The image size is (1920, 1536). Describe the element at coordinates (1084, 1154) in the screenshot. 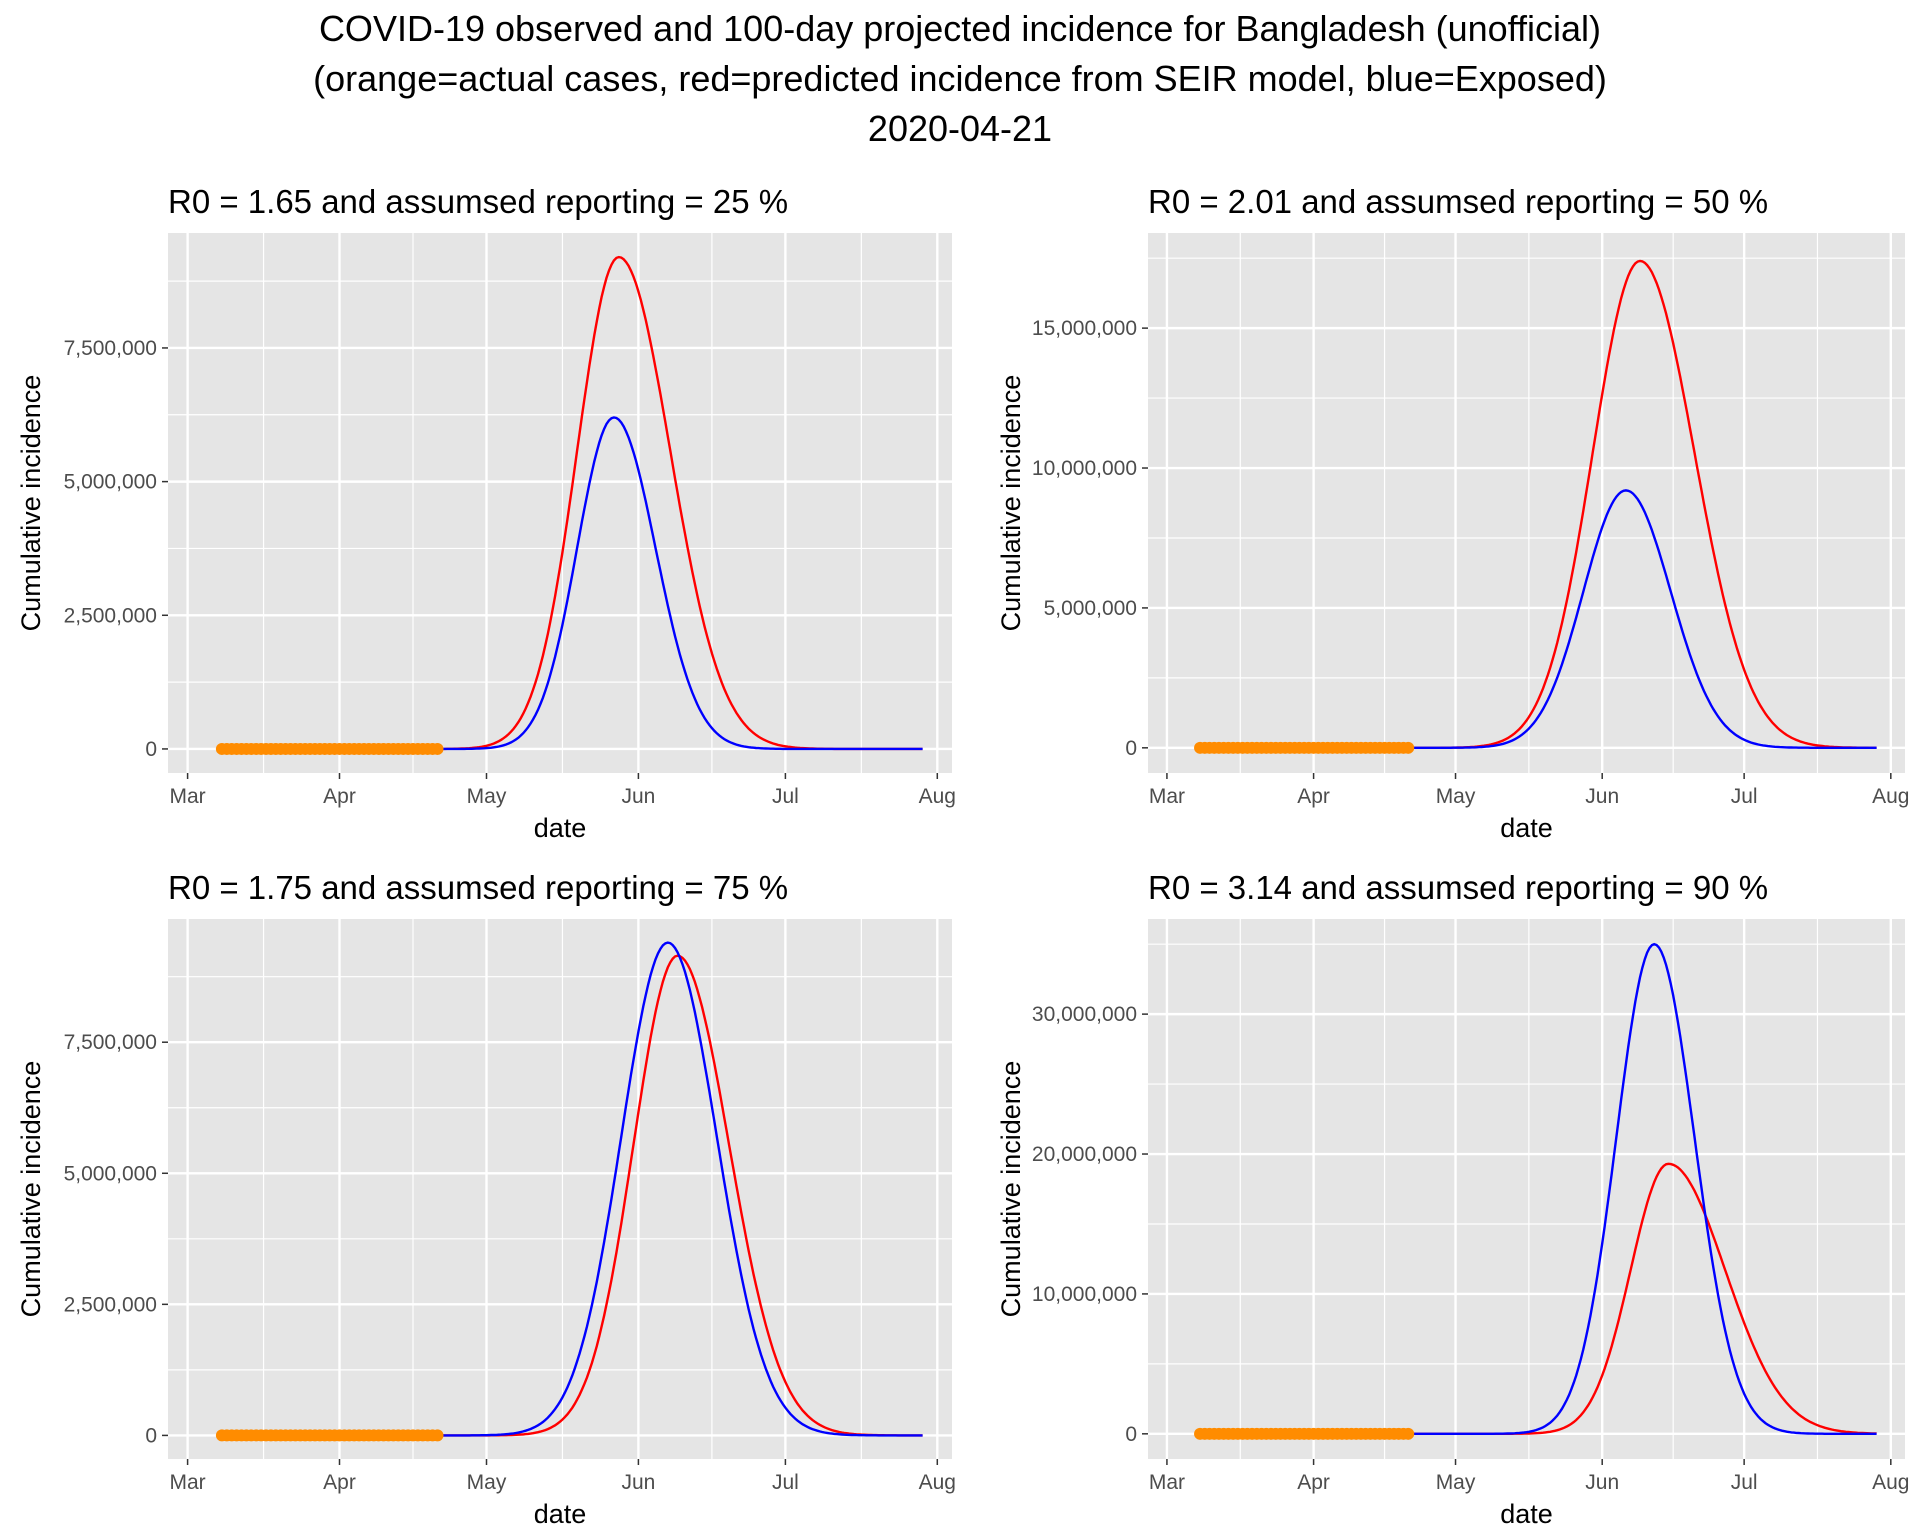

I see `y-tick-label: 20,000,000` at that location.